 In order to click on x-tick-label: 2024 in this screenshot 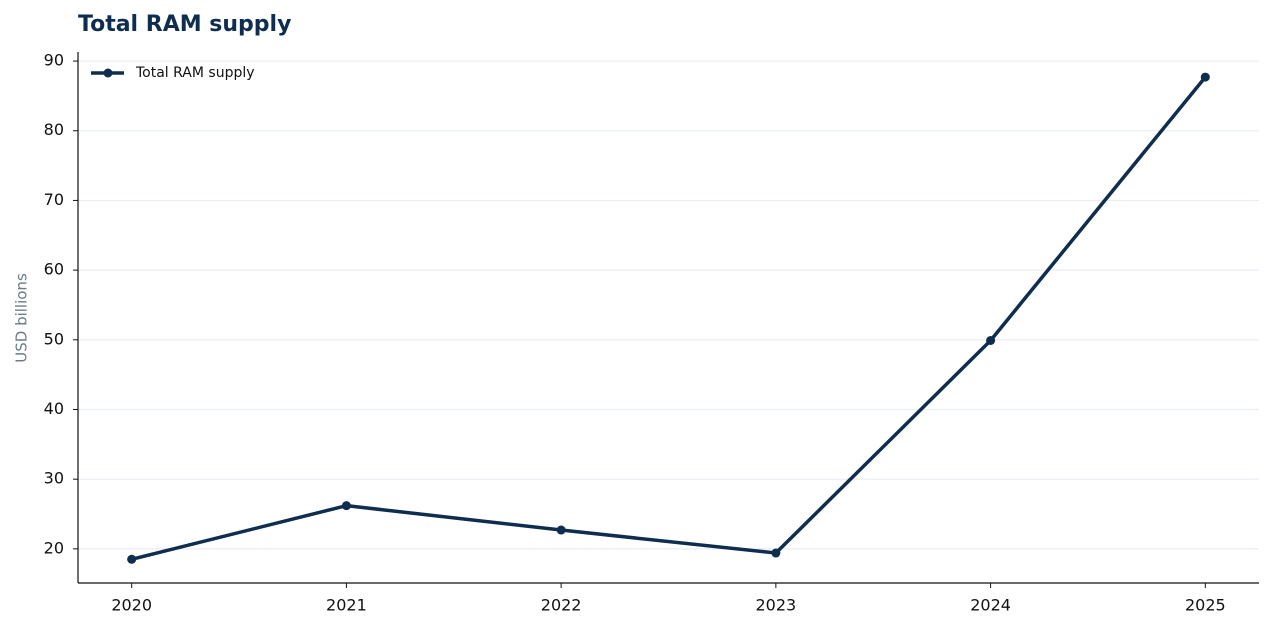, I will do `click(990, 605)`.